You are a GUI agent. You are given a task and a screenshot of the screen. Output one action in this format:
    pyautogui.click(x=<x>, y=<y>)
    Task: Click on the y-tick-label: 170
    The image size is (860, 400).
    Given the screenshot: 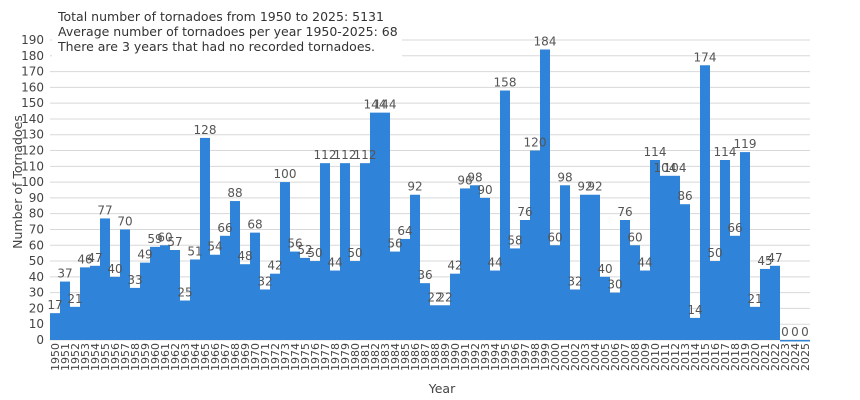 What is the action you would take?
    pyautogui.click(x=32, y=72)
    